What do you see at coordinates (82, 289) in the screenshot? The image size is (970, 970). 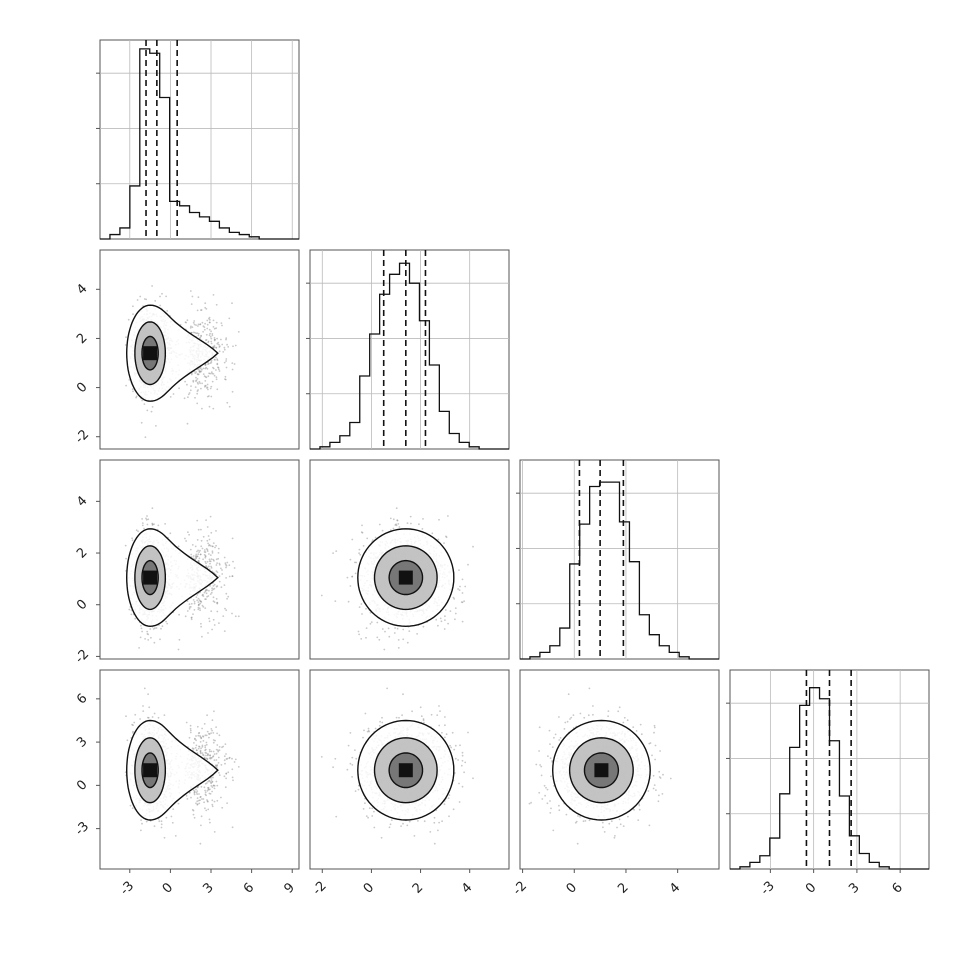 I see `y-tick-label: 4` at bounding box center [82, 289].